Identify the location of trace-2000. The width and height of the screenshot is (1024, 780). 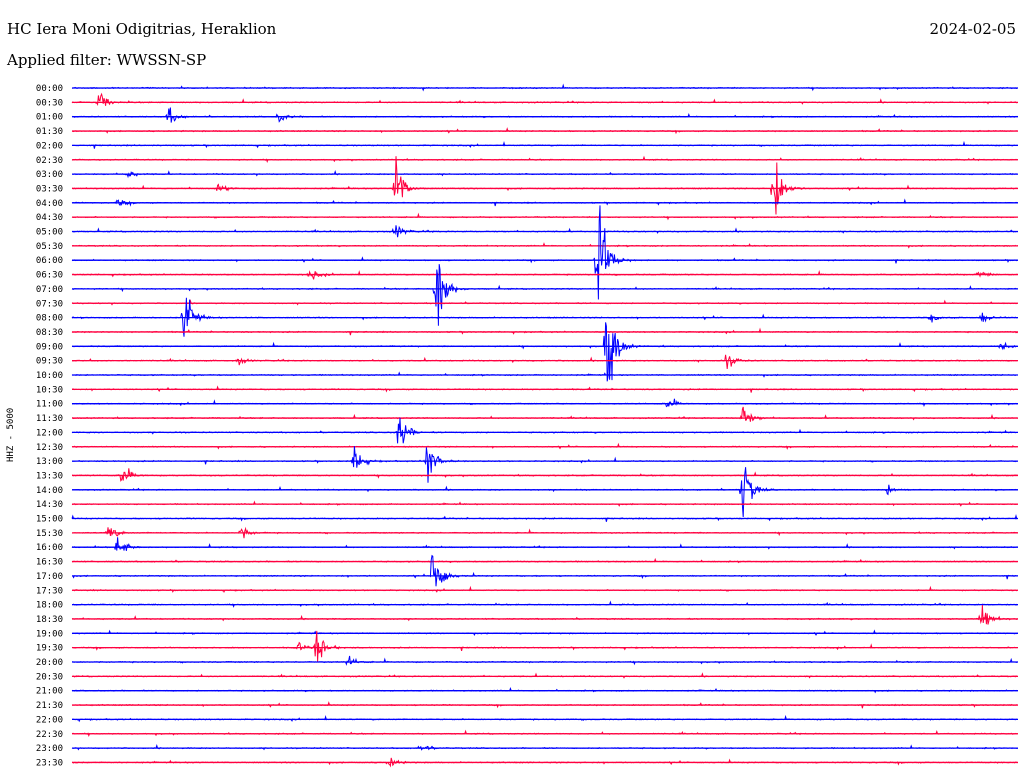
(544, 660).